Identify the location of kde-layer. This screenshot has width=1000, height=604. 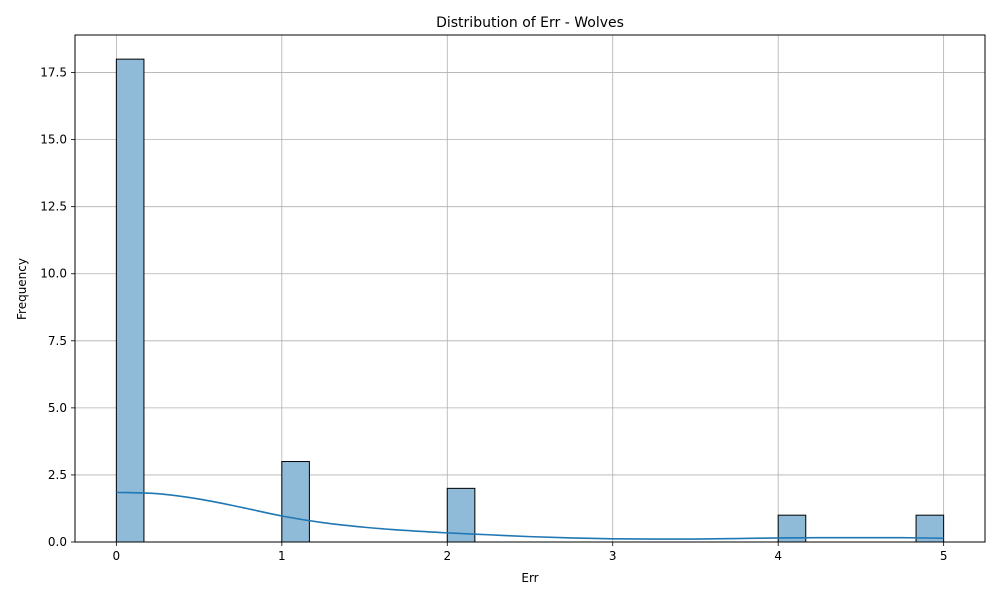
(530, 515).